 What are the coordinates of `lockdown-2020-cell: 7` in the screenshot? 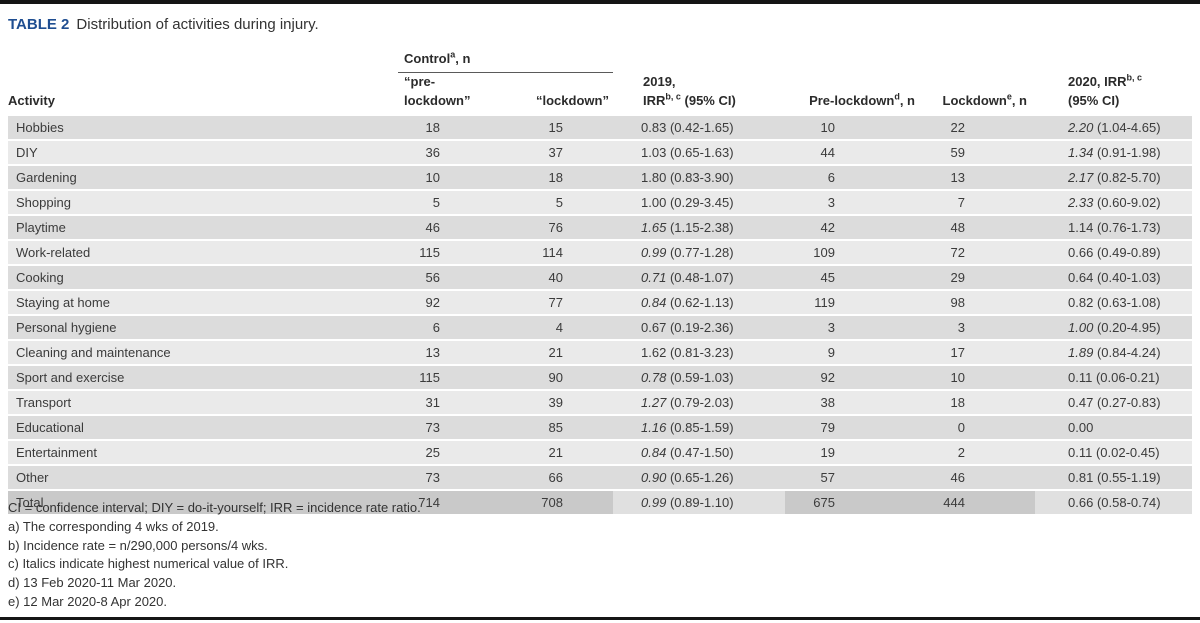 It's located at (980, 202).